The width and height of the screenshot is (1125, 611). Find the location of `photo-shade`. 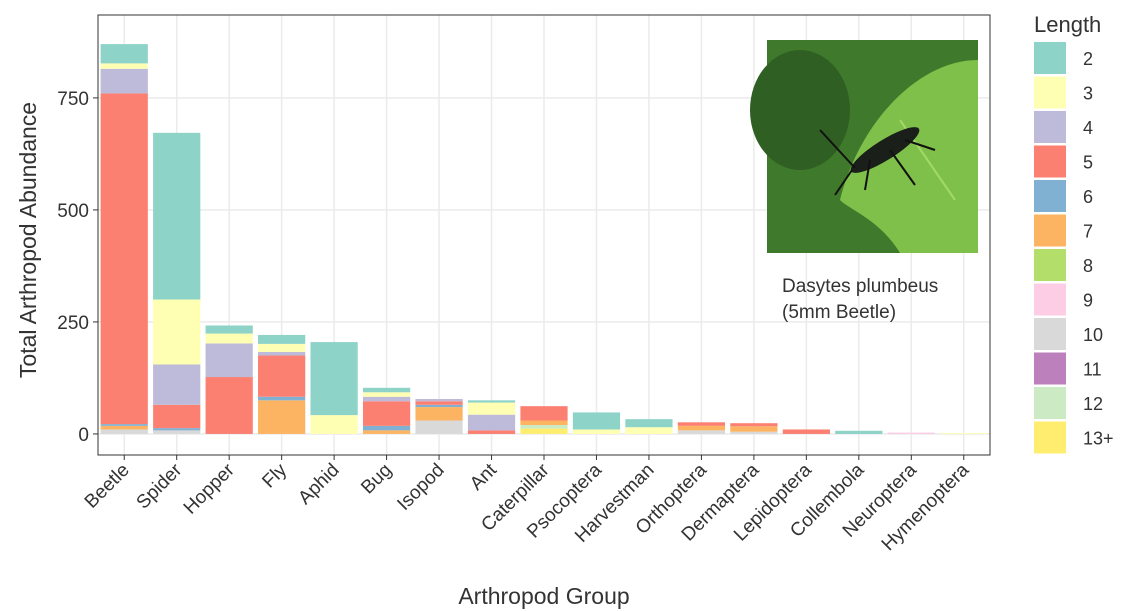

photo-shade is located at coordinates (800, 110).